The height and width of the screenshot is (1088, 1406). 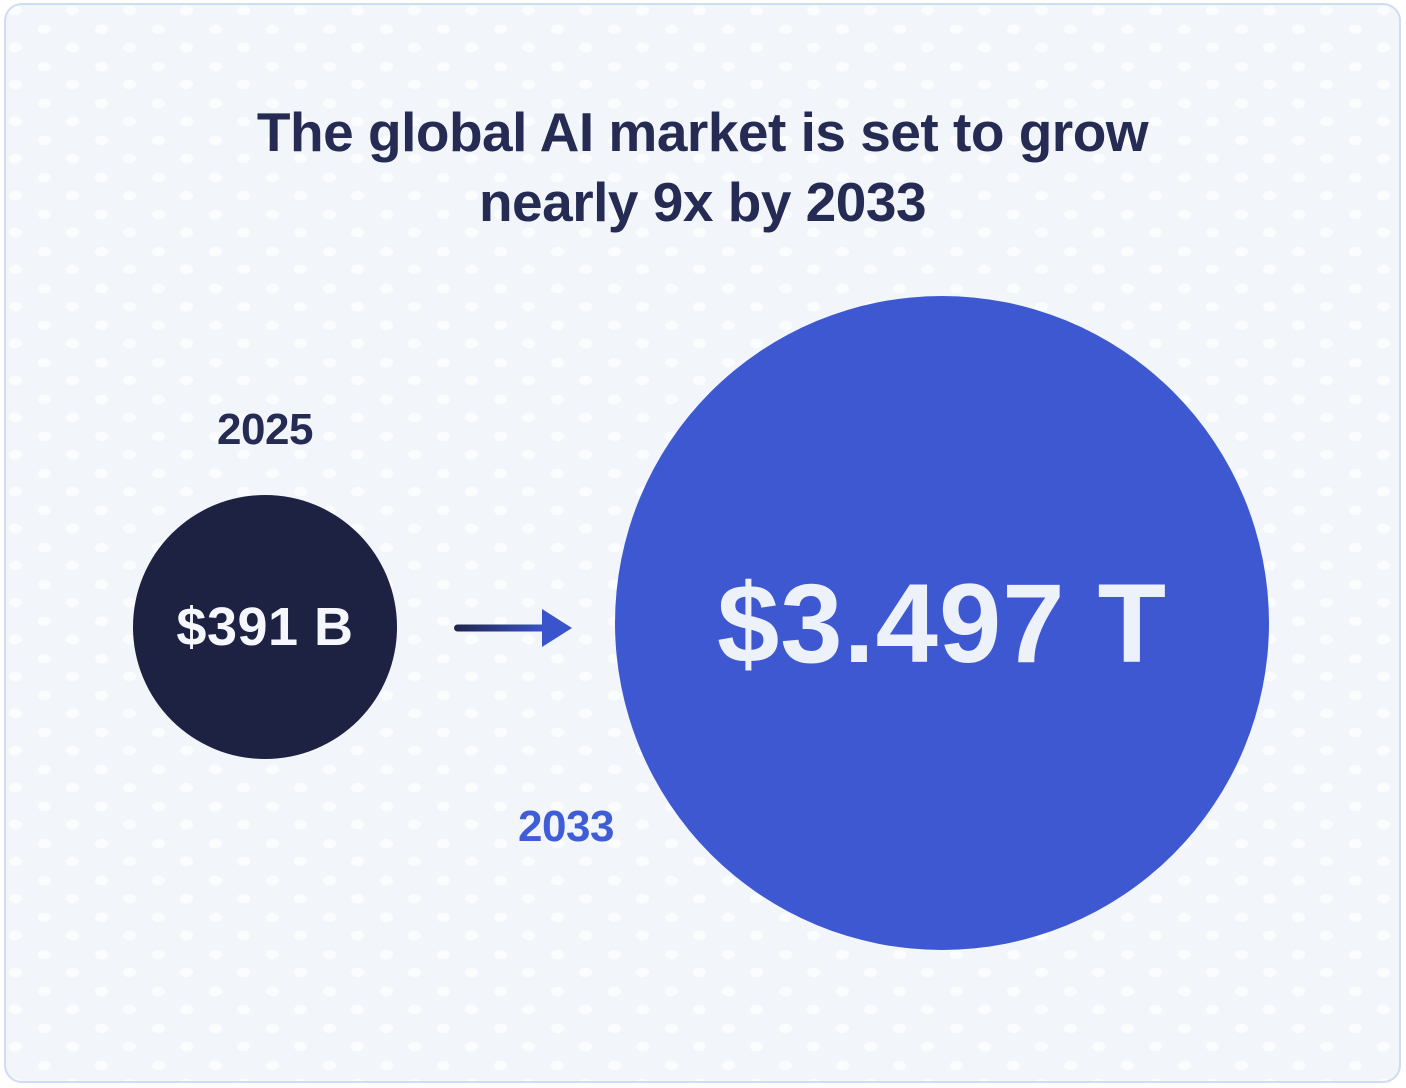 I want to click on year-label-2025: 2025, so click(x=265, y=429).